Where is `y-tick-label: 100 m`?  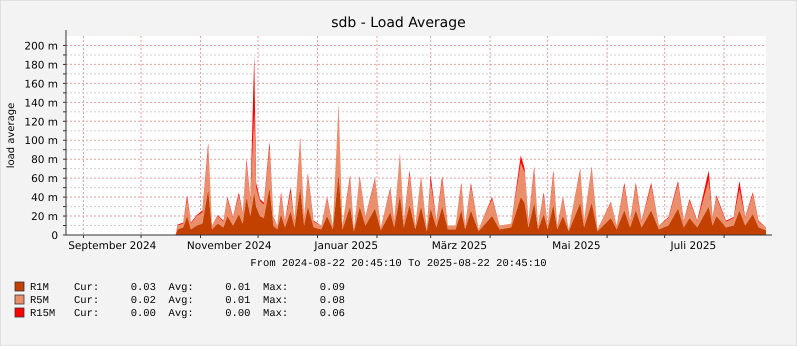
y-tick-label: 100 m is located at coordinates (41, 141).